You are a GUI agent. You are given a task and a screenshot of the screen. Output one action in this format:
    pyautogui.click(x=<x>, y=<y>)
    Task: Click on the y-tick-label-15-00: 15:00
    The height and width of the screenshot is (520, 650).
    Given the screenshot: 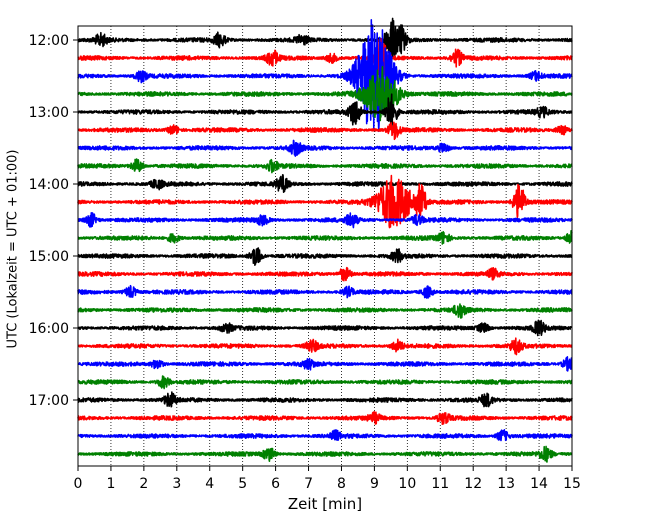 What is the action you would take?
    pyautogui.click(x=49, y=257)
    